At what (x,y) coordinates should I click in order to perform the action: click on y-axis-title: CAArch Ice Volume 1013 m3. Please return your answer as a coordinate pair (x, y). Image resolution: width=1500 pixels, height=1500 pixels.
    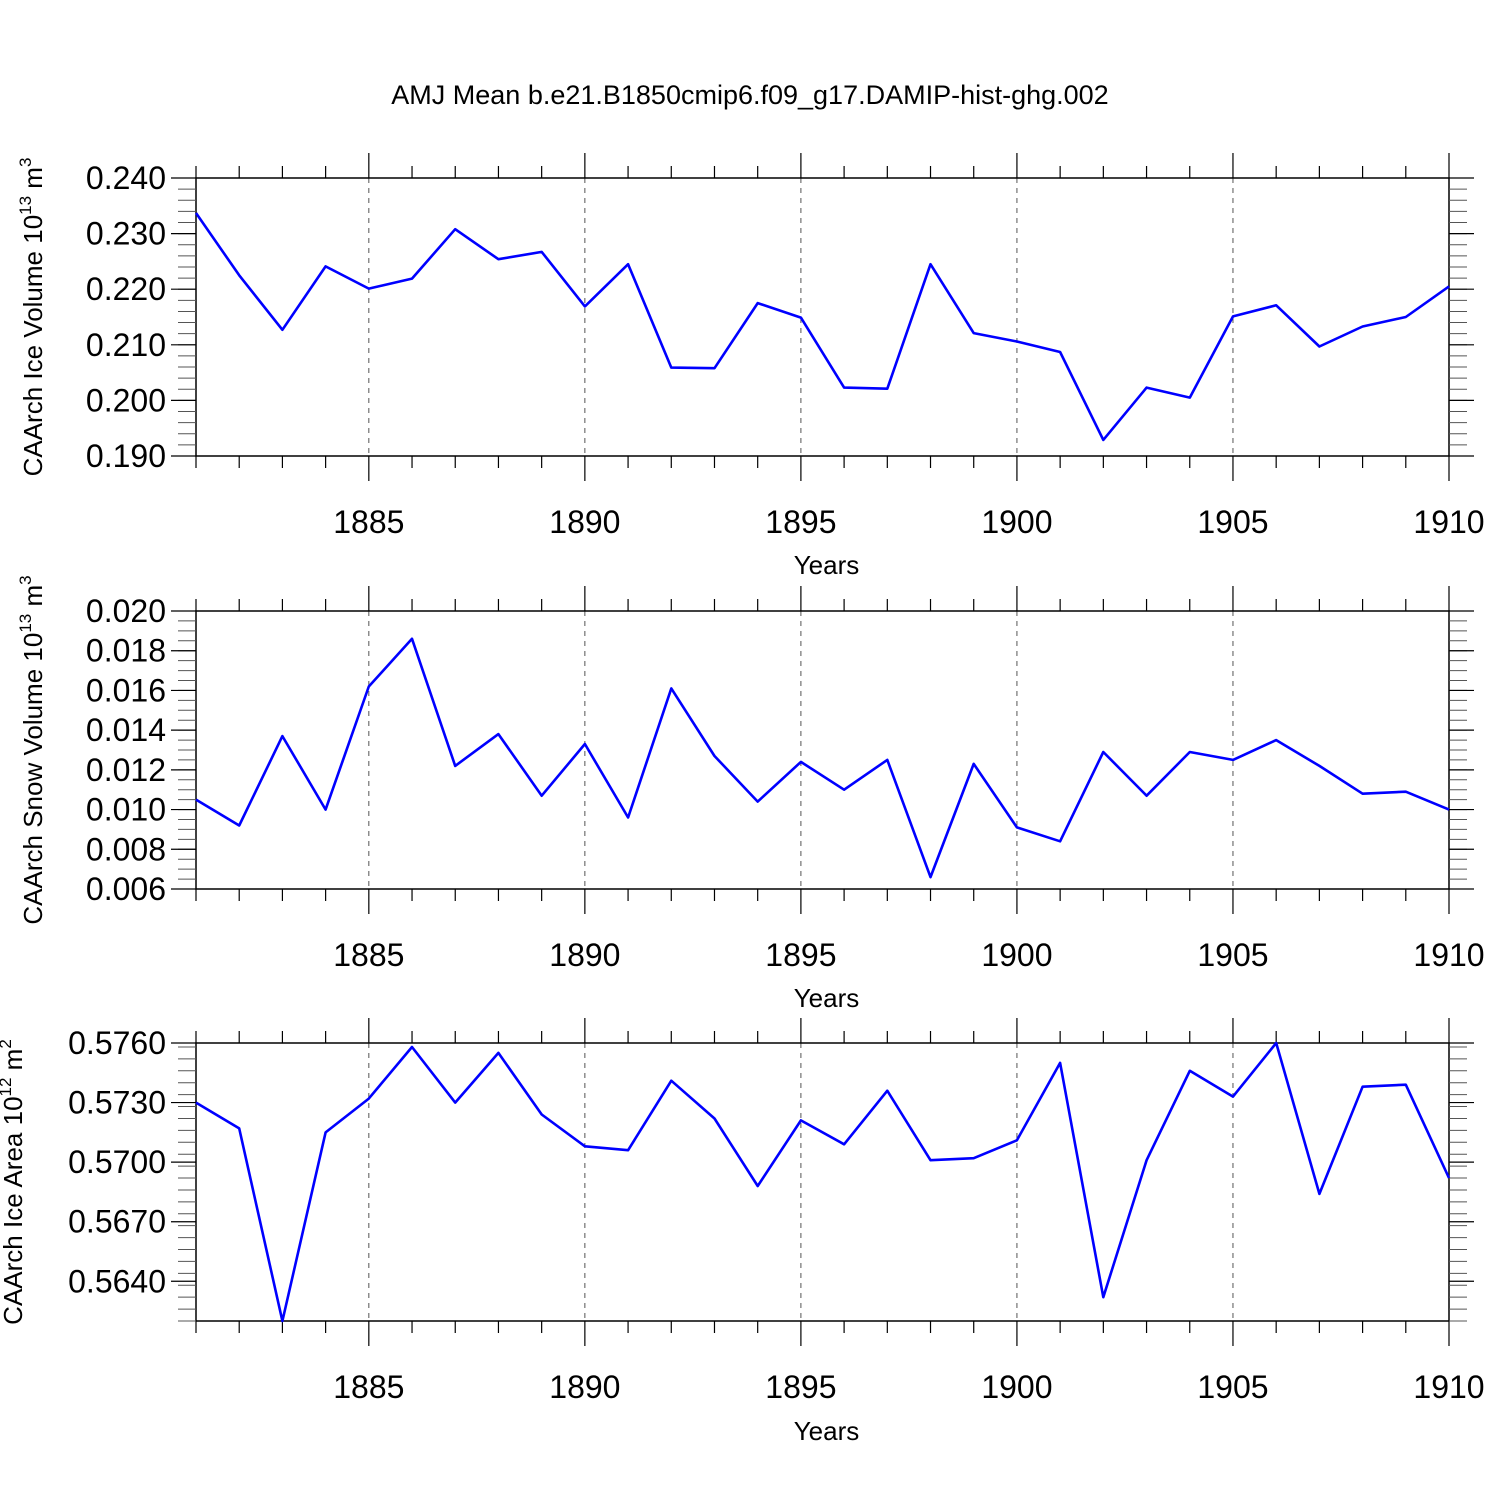
    Looking at the image, I should click on (32, 317).